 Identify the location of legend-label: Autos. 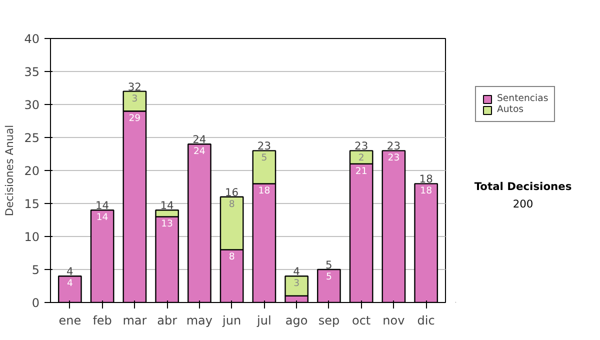
(510, 109).